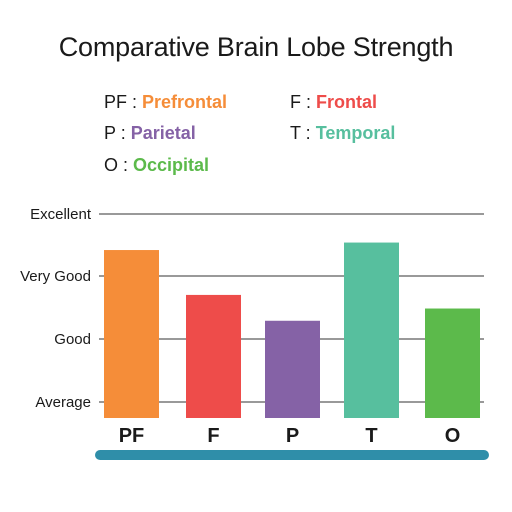 This screenshot has width=512, height=512. What do you see at coordinates (63, 402) in the screenshot?
I see `y-tick-label: Average` at bounding box center [63, 402].